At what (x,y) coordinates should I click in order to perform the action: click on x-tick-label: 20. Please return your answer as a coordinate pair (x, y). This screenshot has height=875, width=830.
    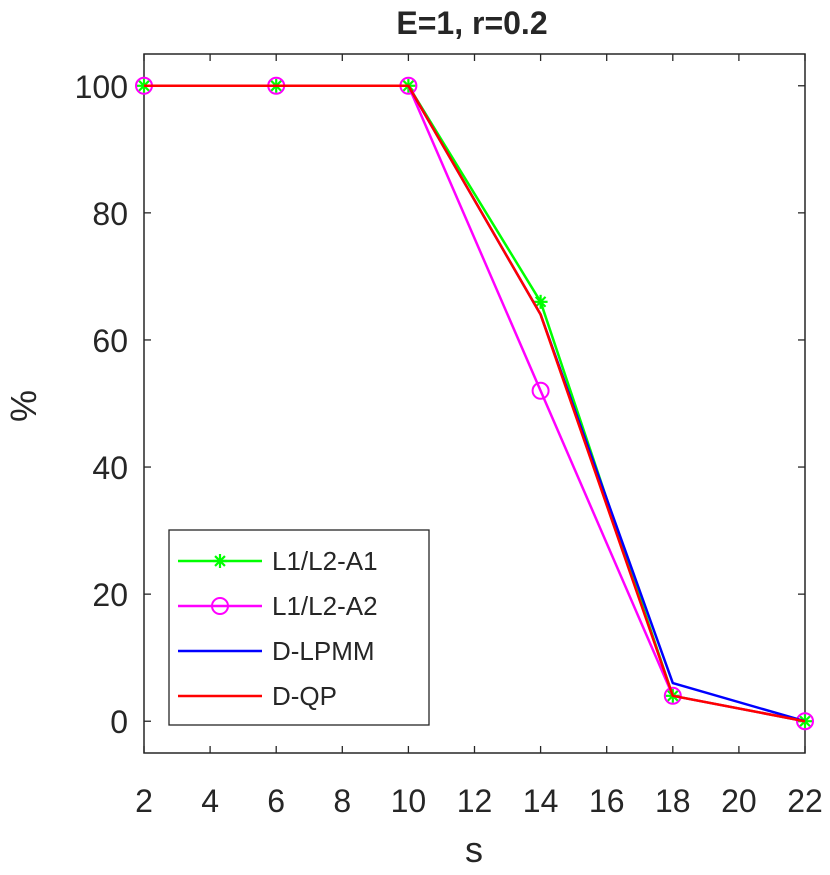
    Looking at the image, I should click on (739, 801).